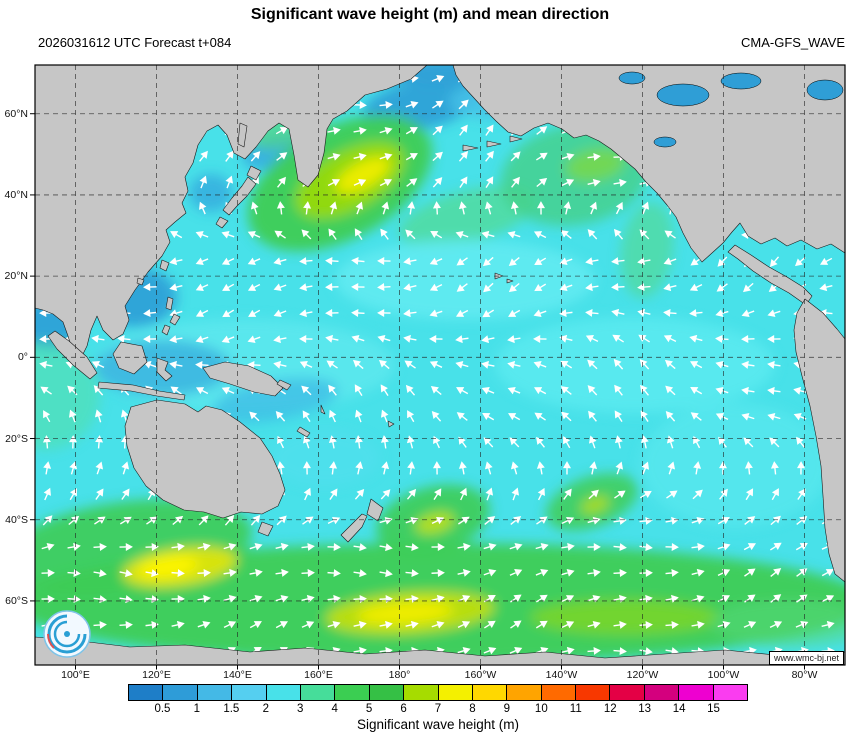 The height and width of the screenshot is (743, 860). I want to click on lat-label: 20°S, so click(16, 438).